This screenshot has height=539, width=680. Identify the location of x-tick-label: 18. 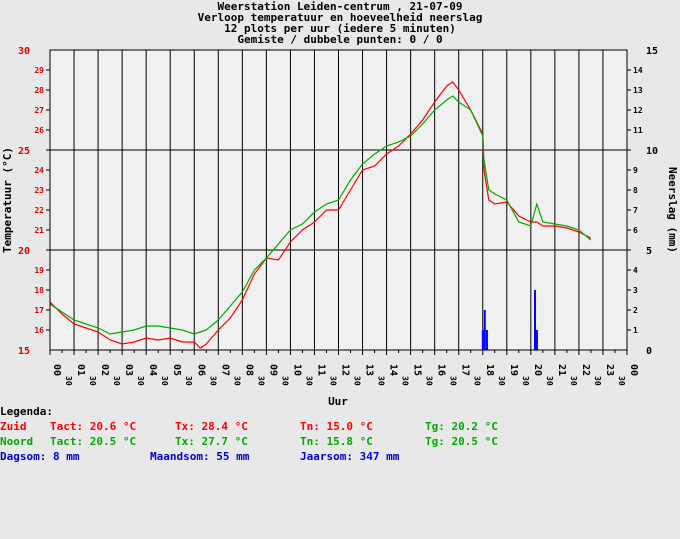
(489, 370).